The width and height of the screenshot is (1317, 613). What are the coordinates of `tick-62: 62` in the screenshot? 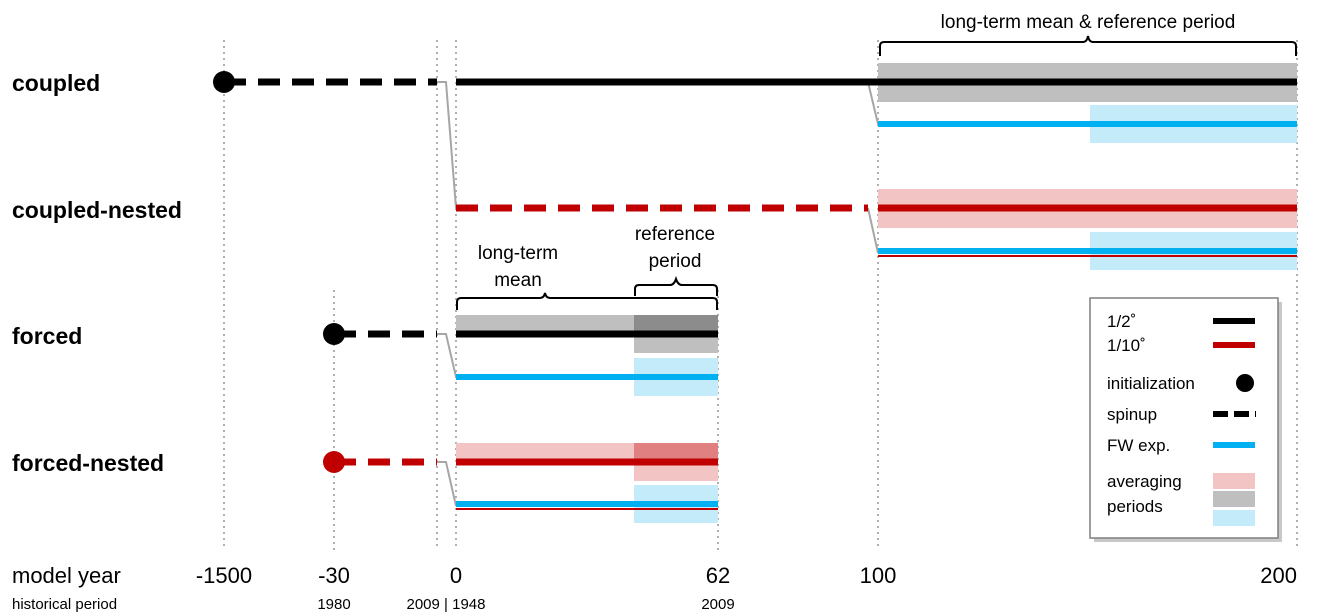 It's located at (718, 575).